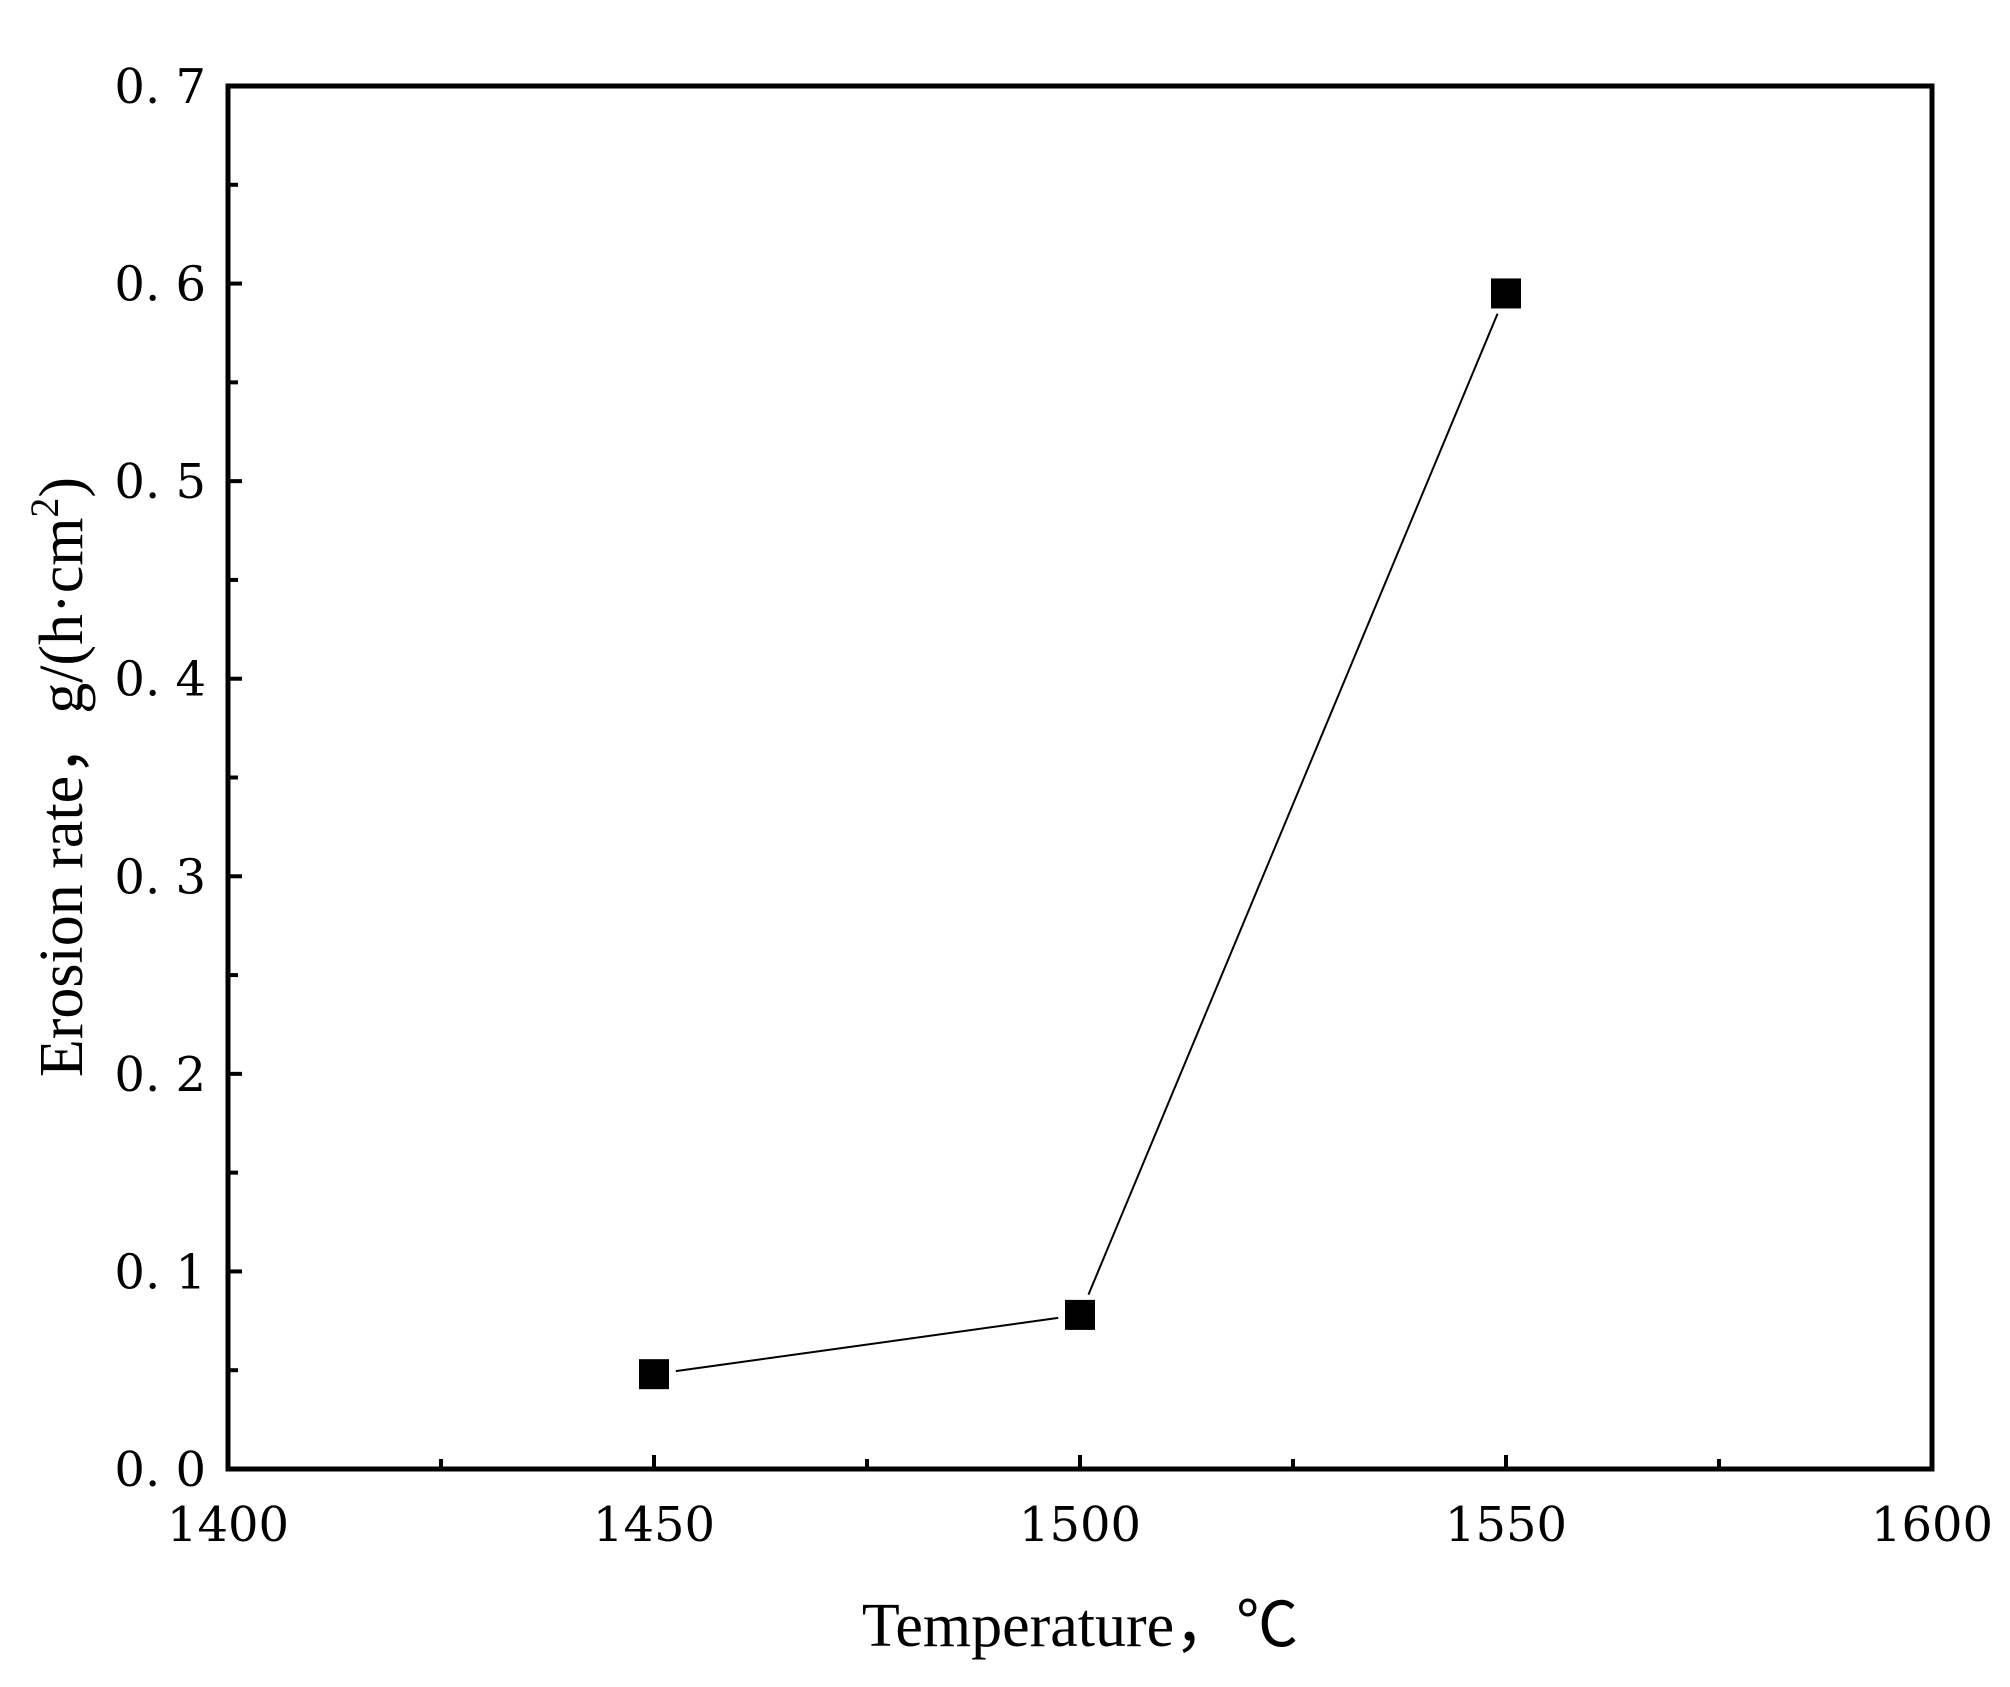 This screenshot has height=1687, width=2010. What do you see at coordinates (160, 877) in the screenshot?
I see `y-tick-label: 0. 3` at bounding box center [160, 877].